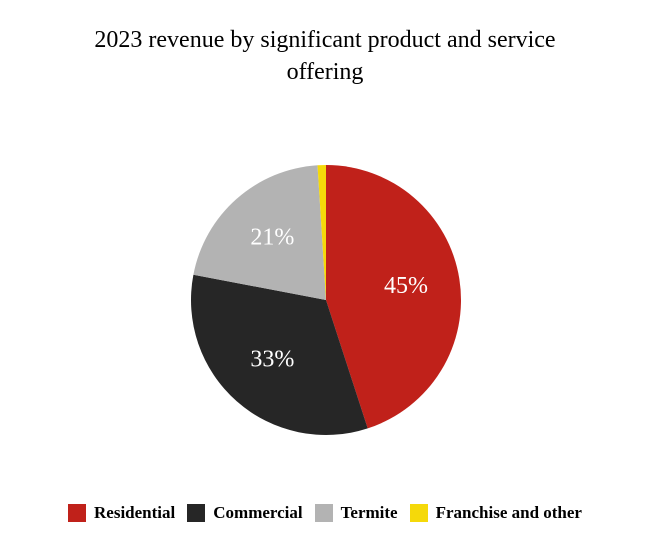 Image resolution: width=650 pixels, height=560 pixels. Describe the element at coordinates (272, 359) in the screenshot. I see `data-label: 33%` at that location.